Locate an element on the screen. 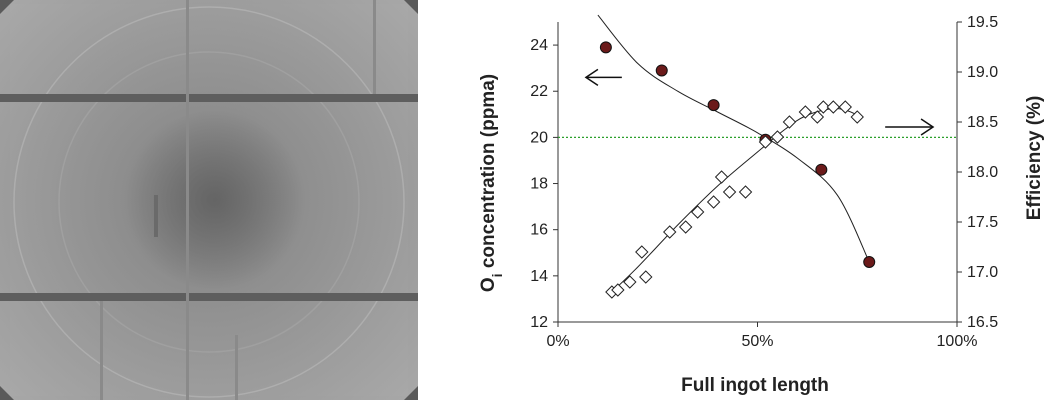 The image size is (1050, 400). y-left-tick-label: 20 is located at coordinates (539, 137).